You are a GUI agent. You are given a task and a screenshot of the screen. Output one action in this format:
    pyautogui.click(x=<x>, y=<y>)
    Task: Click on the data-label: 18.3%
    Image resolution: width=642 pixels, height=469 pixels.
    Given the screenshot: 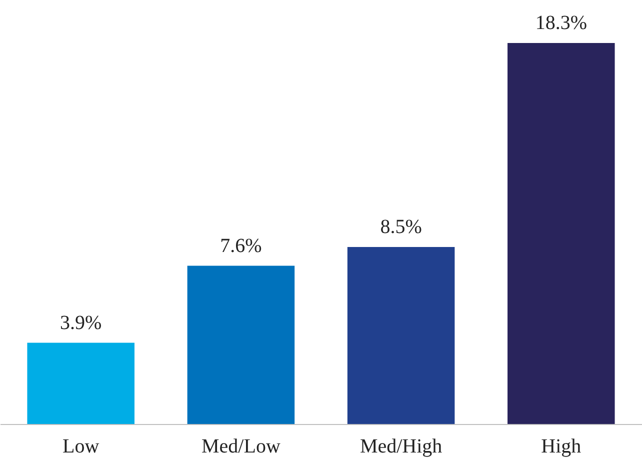 What is the action you would take?
    pyautogui.click(x=561, y=23)
    